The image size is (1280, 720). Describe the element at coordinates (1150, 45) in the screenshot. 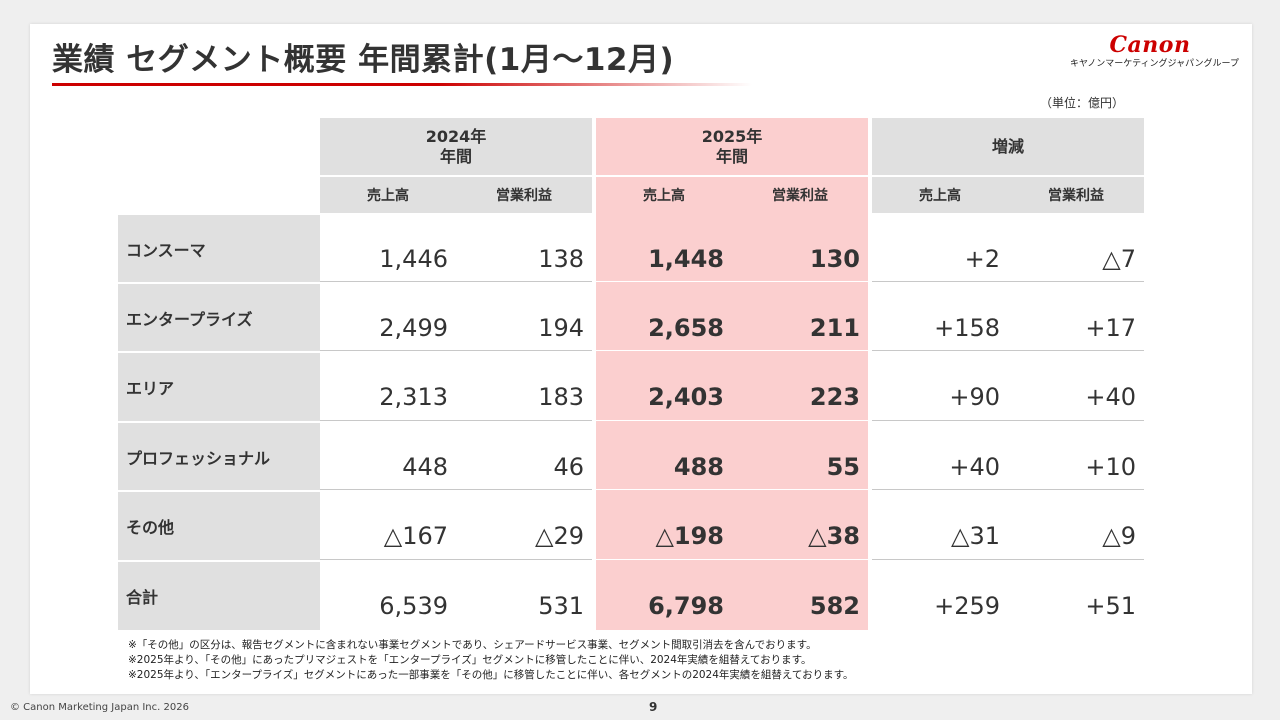

I see `logo-brand: Canon` at that location.